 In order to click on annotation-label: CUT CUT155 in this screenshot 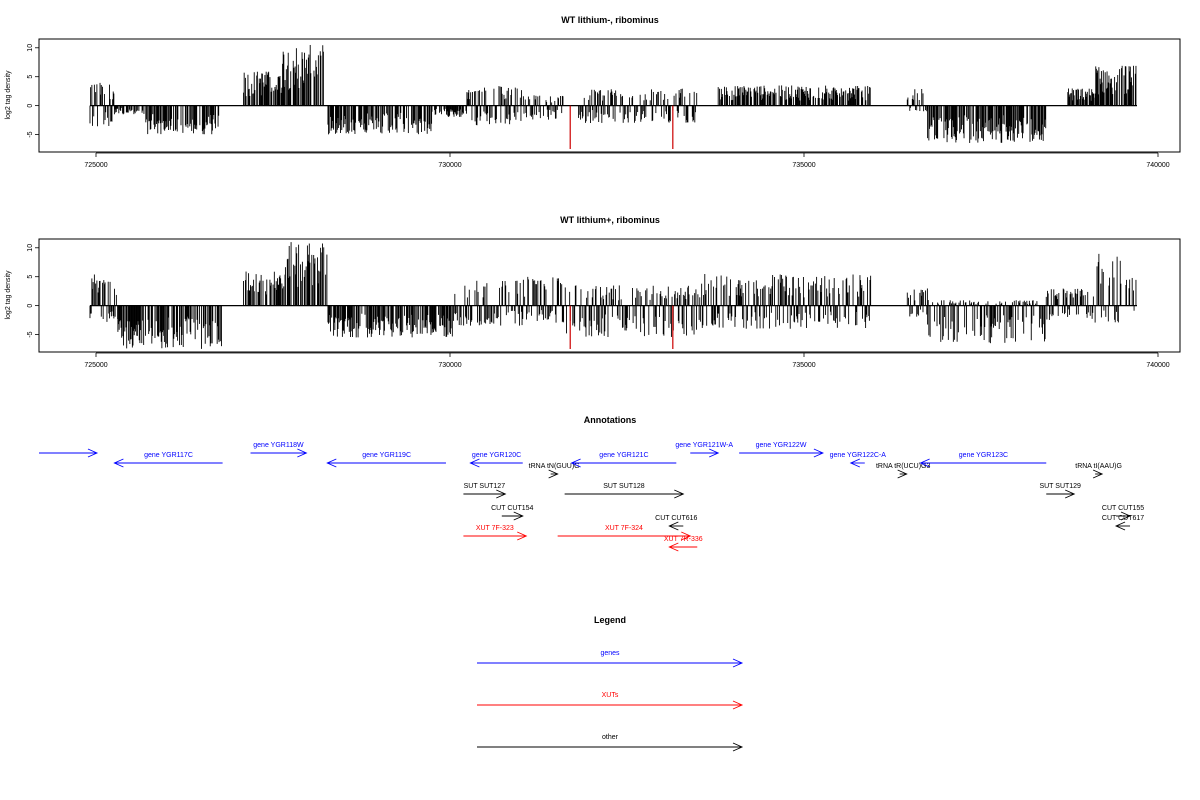, I will do `click(1123, 508)`.